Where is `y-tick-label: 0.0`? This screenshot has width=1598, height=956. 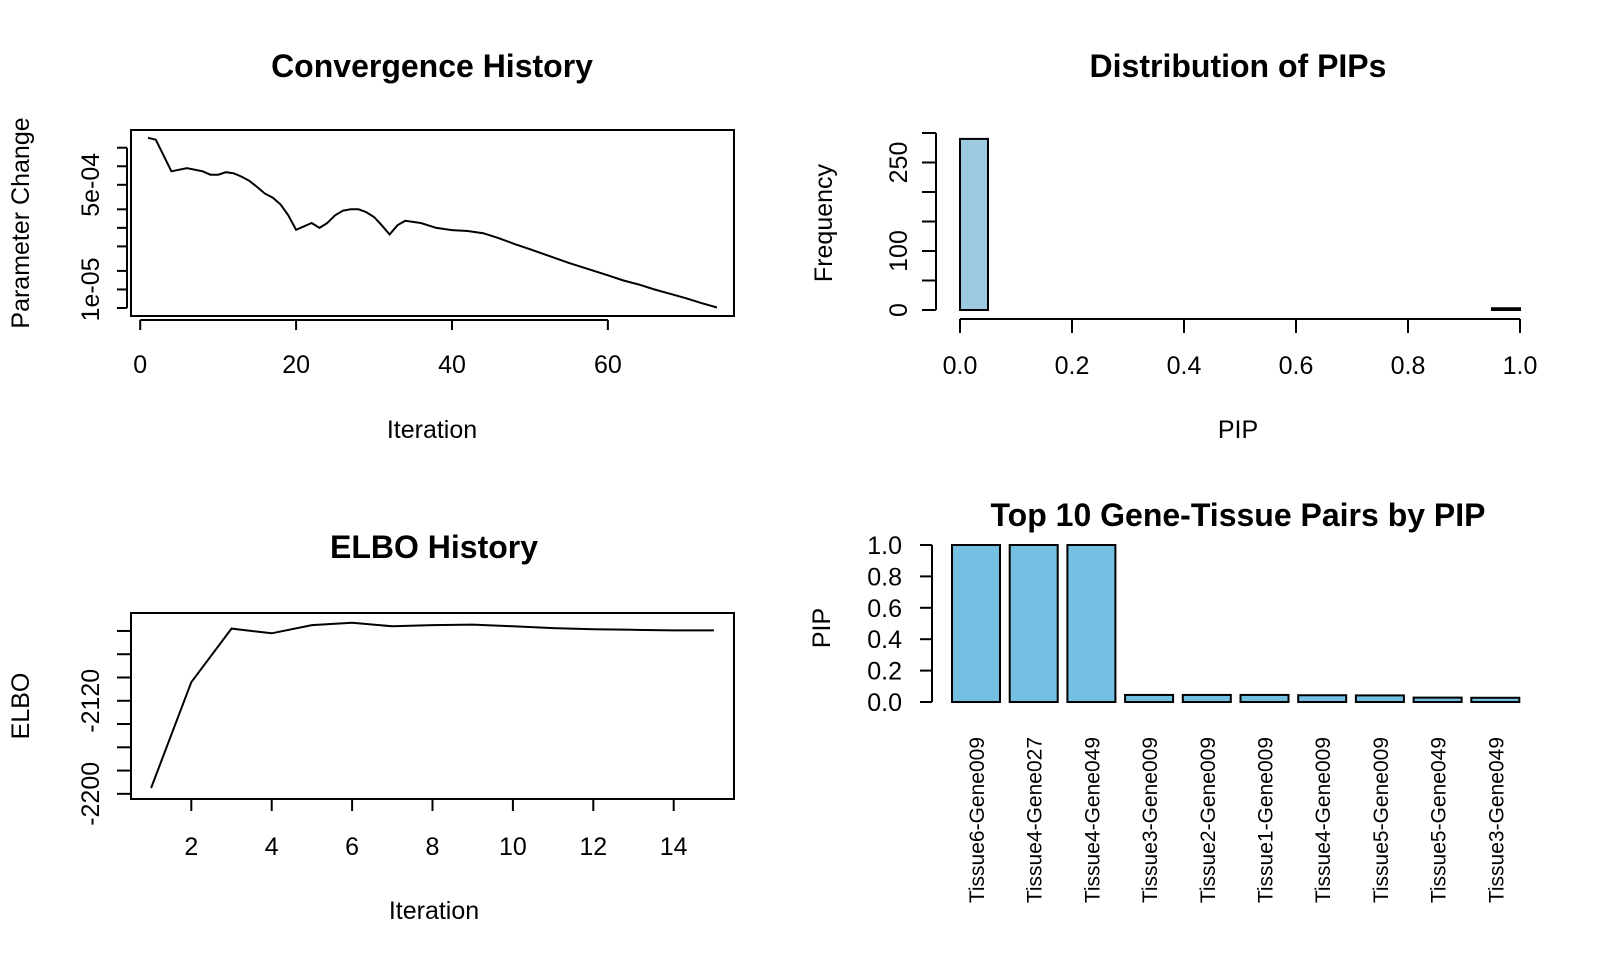
y-tick-label: 0.0 is located at coordinates (884, 703).